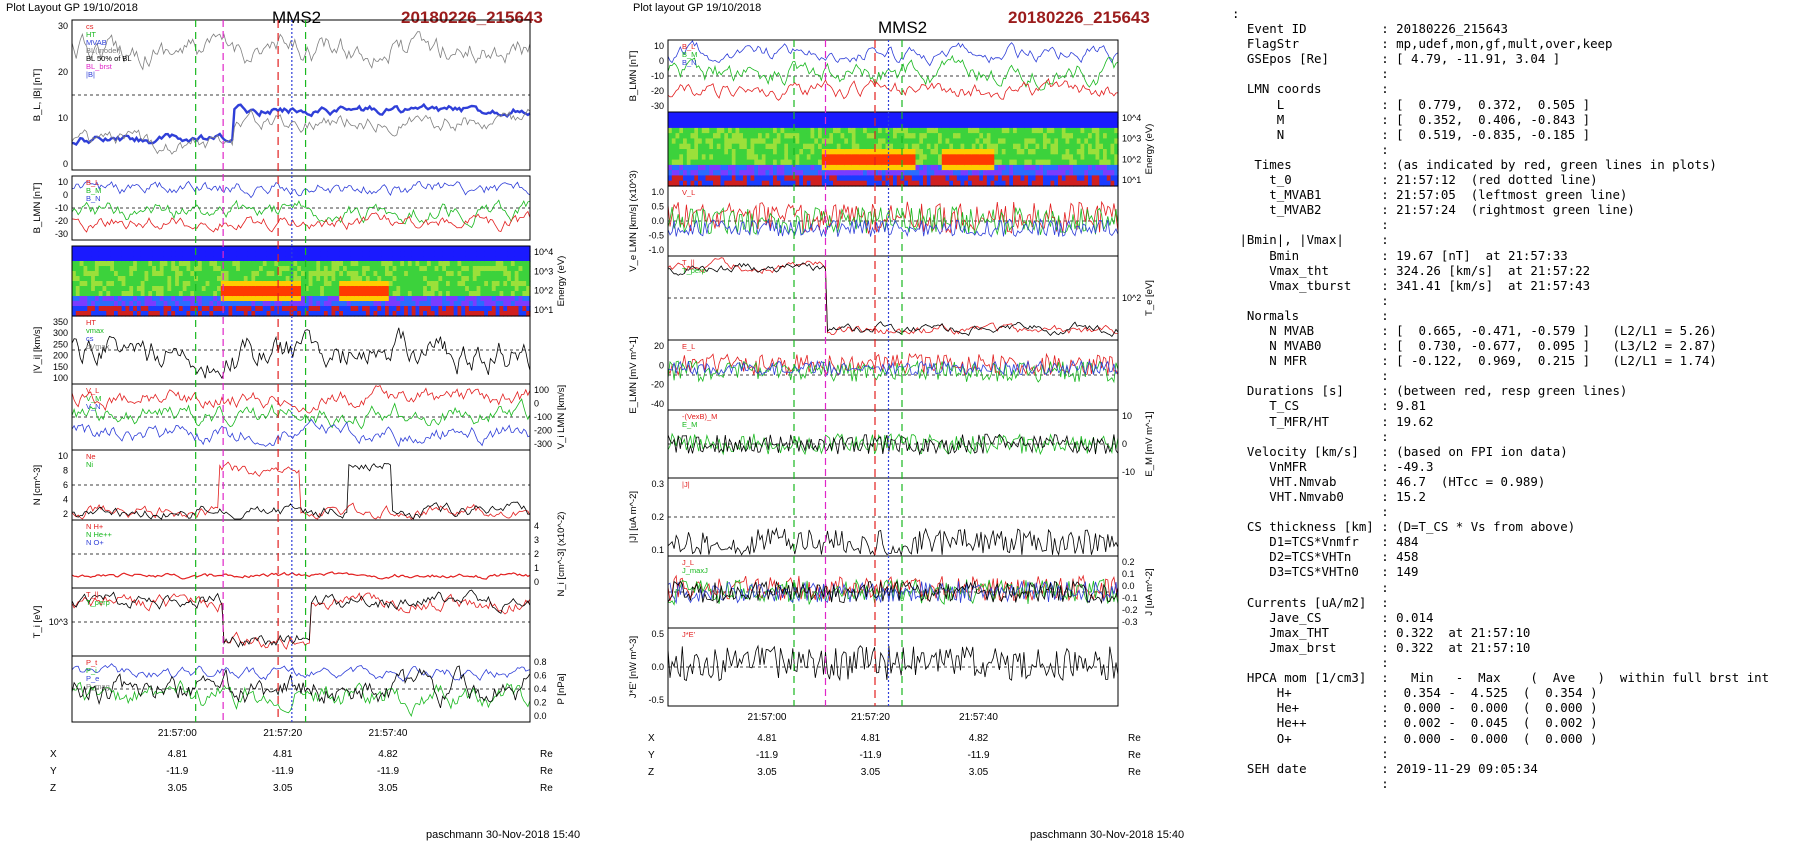 The image size is (1804, 841). Describe the element at coordinates (1422, 44) in the screenshot. I see `info-line: FlagStr : mp,udef,mon,gf,mult,over,keep` at that location.